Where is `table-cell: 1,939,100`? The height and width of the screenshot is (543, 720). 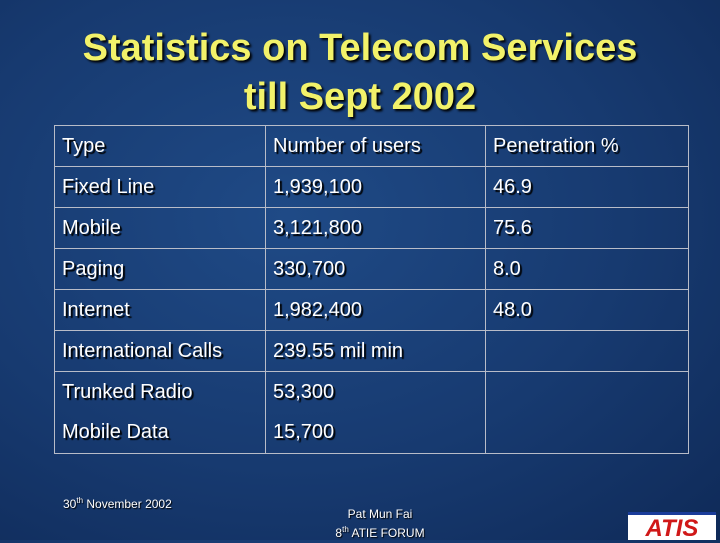
table-cell: 1,939,100 is located at coordinates (375, 187).